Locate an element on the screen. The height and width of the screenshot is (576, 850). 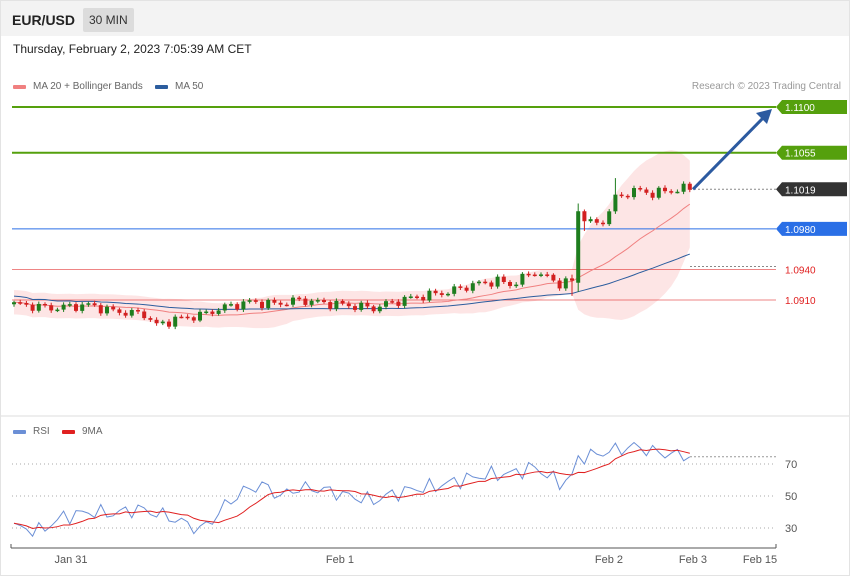
rsi-gridline-70: 70 is located at coordinates (404, 465).